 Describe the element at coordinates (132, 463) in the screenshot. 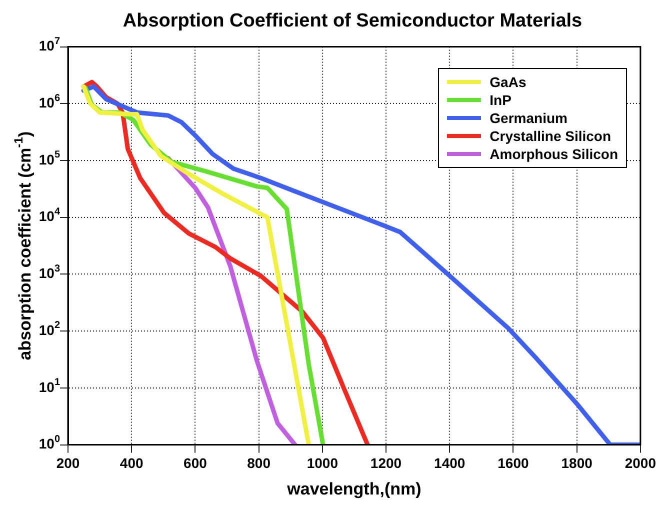

I see `x-tick-label: 400` at that location.